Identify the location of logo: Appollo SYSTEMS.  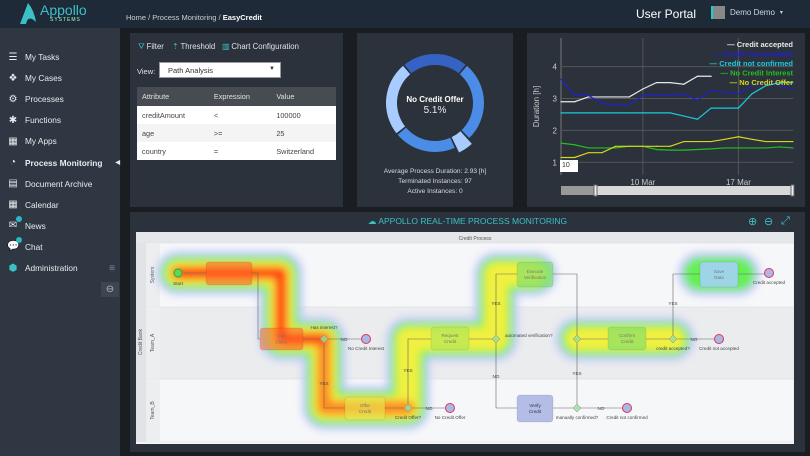
(53, 14).